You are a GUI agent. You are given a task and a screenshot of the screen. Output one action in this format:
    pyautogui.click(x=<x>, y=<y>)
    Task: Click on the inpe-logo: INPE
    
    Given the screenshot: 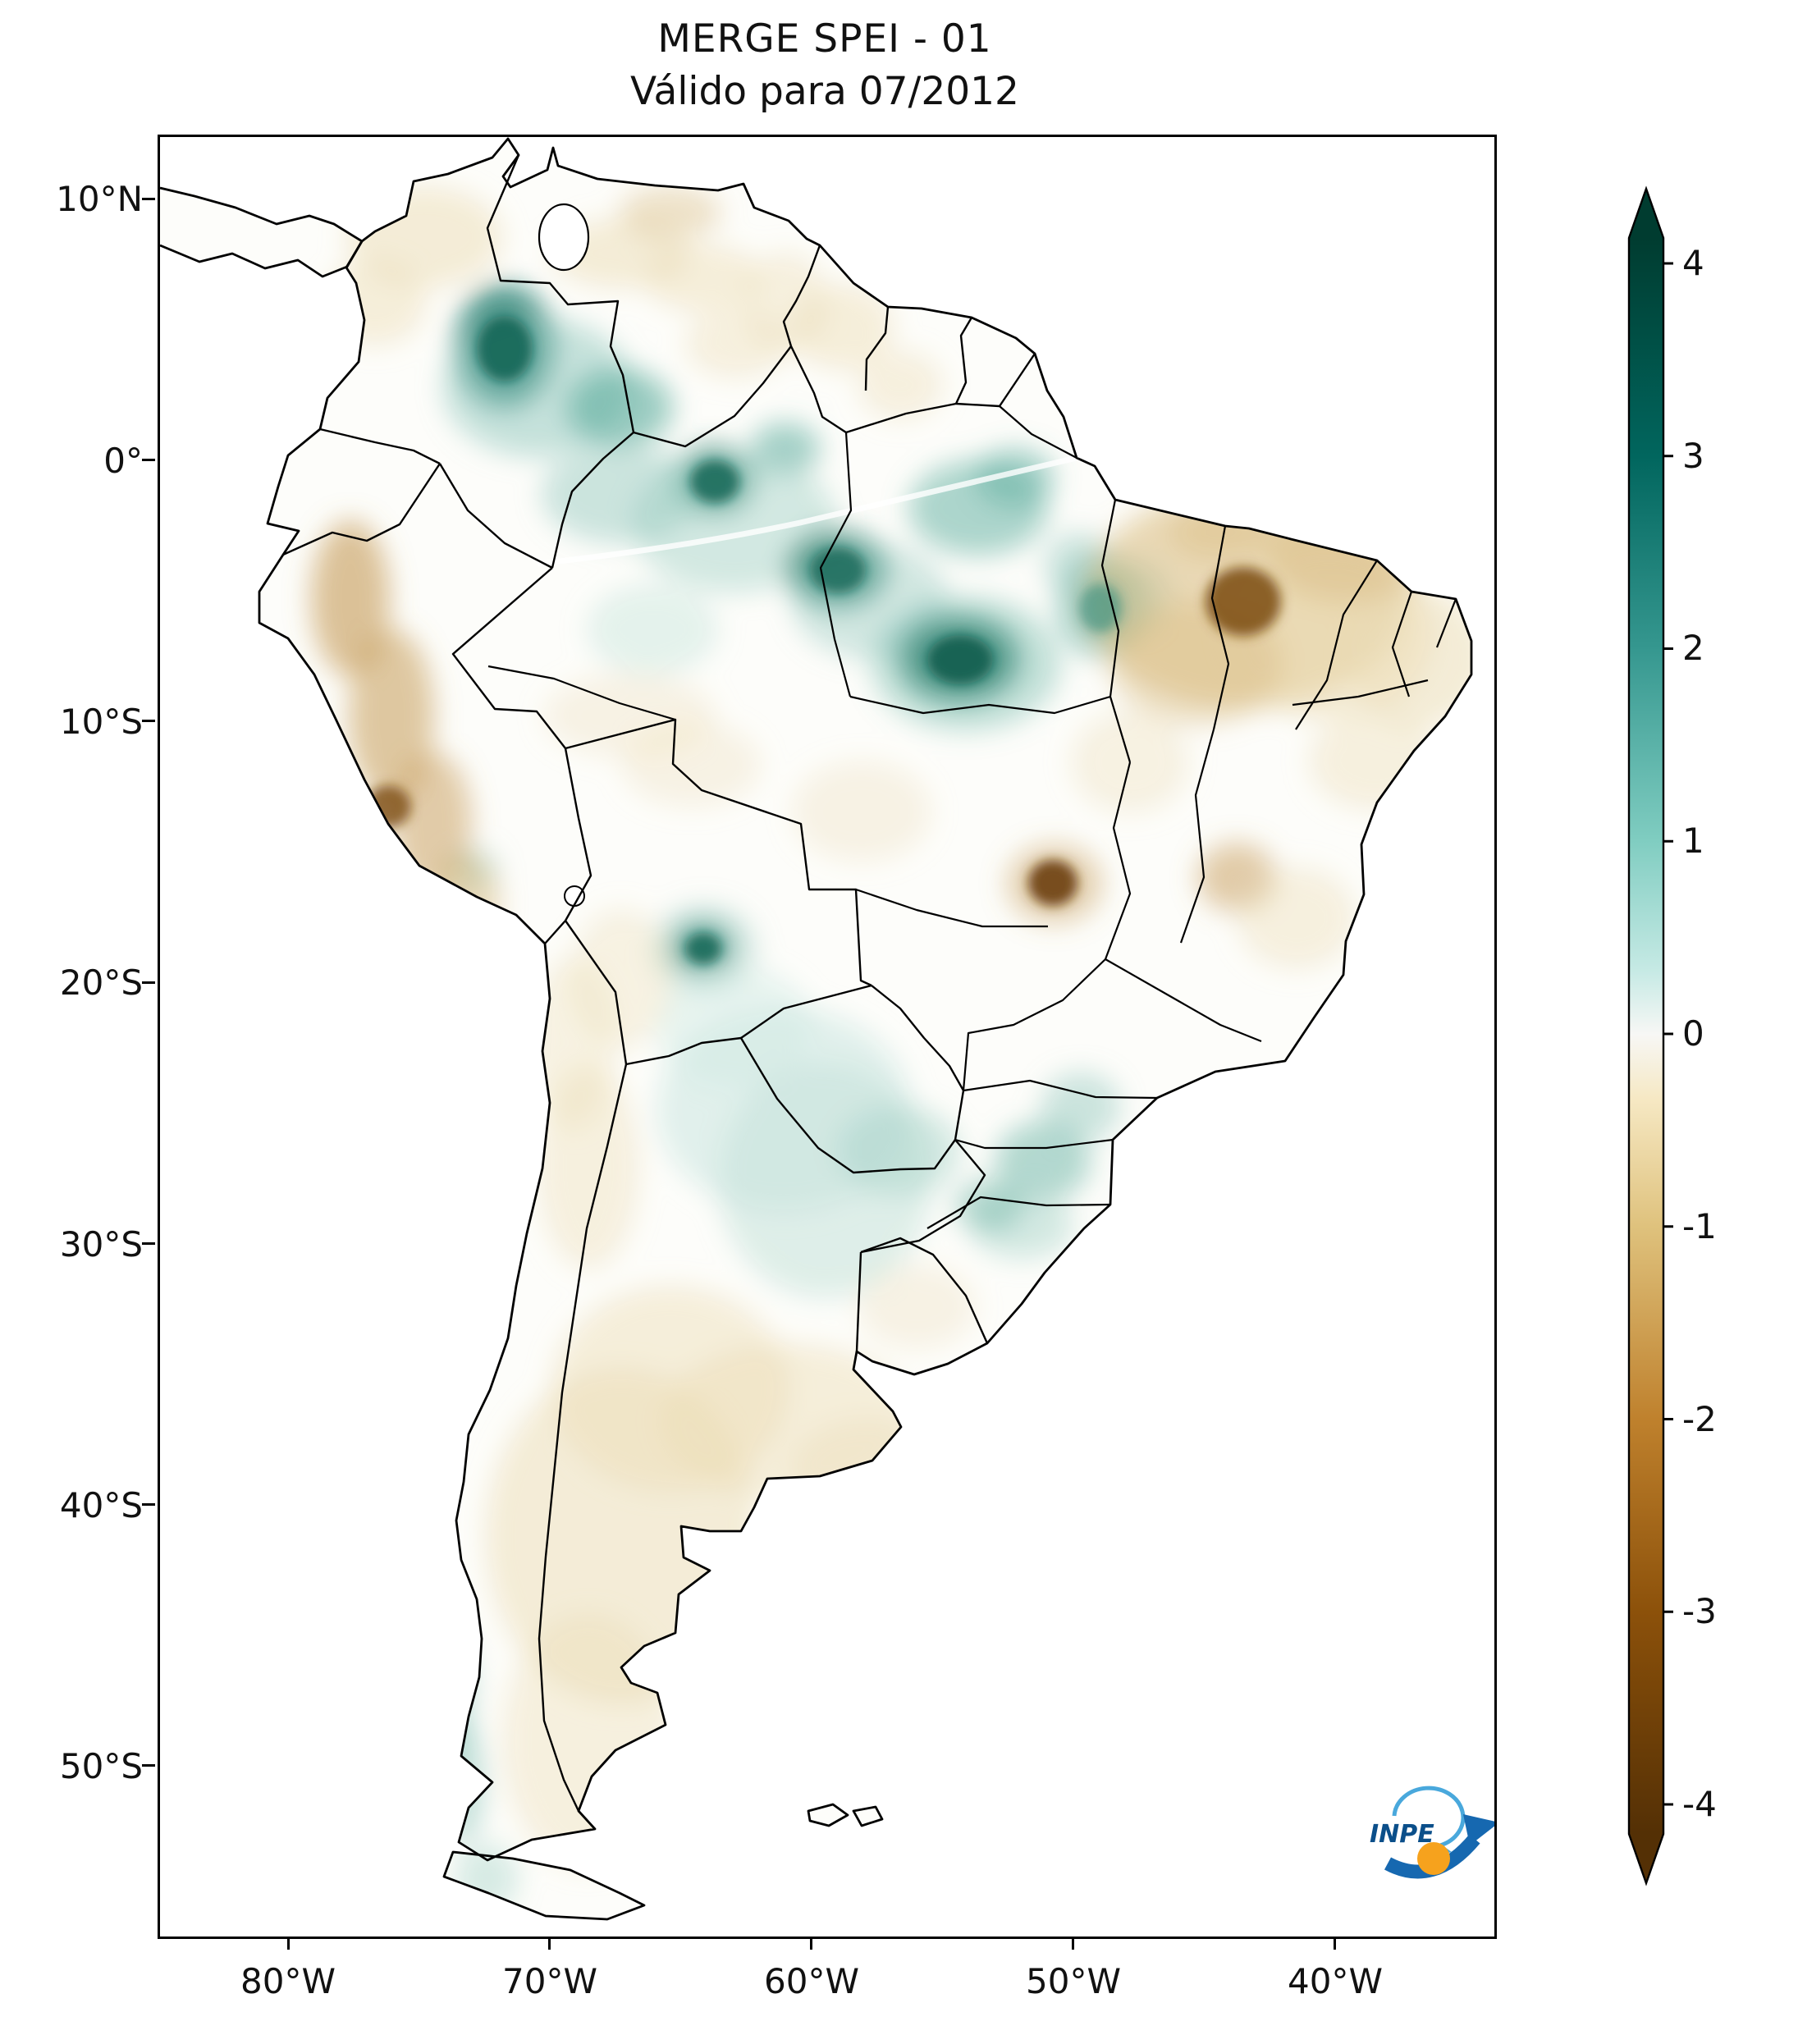 What is the action you would take?
    pyautogui.click(x=1432, y=1832)
    